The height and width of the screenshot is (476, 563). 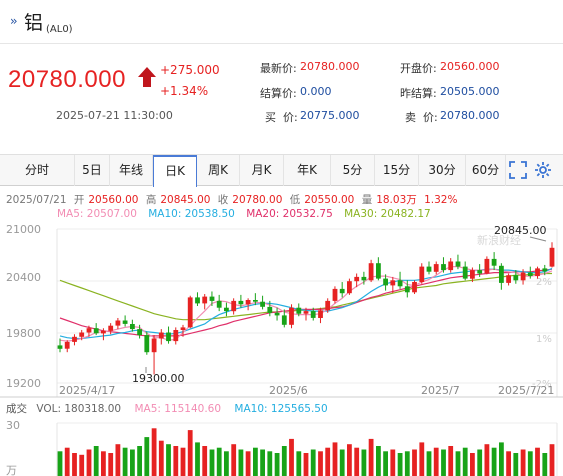 What do you see at coordinates (262, 170) in the screenshot?
I see `tab-monthly-k: 月K` at bounding box center [262, 170].